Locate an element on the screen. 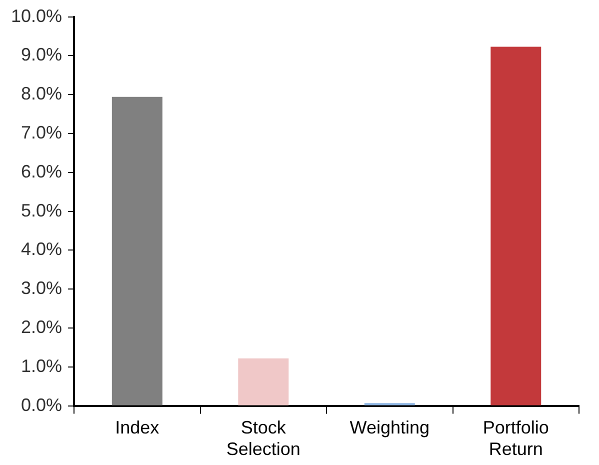 The image size is (599, 465). y-tick-label: 6.0% is located at coordinates (41, 171).